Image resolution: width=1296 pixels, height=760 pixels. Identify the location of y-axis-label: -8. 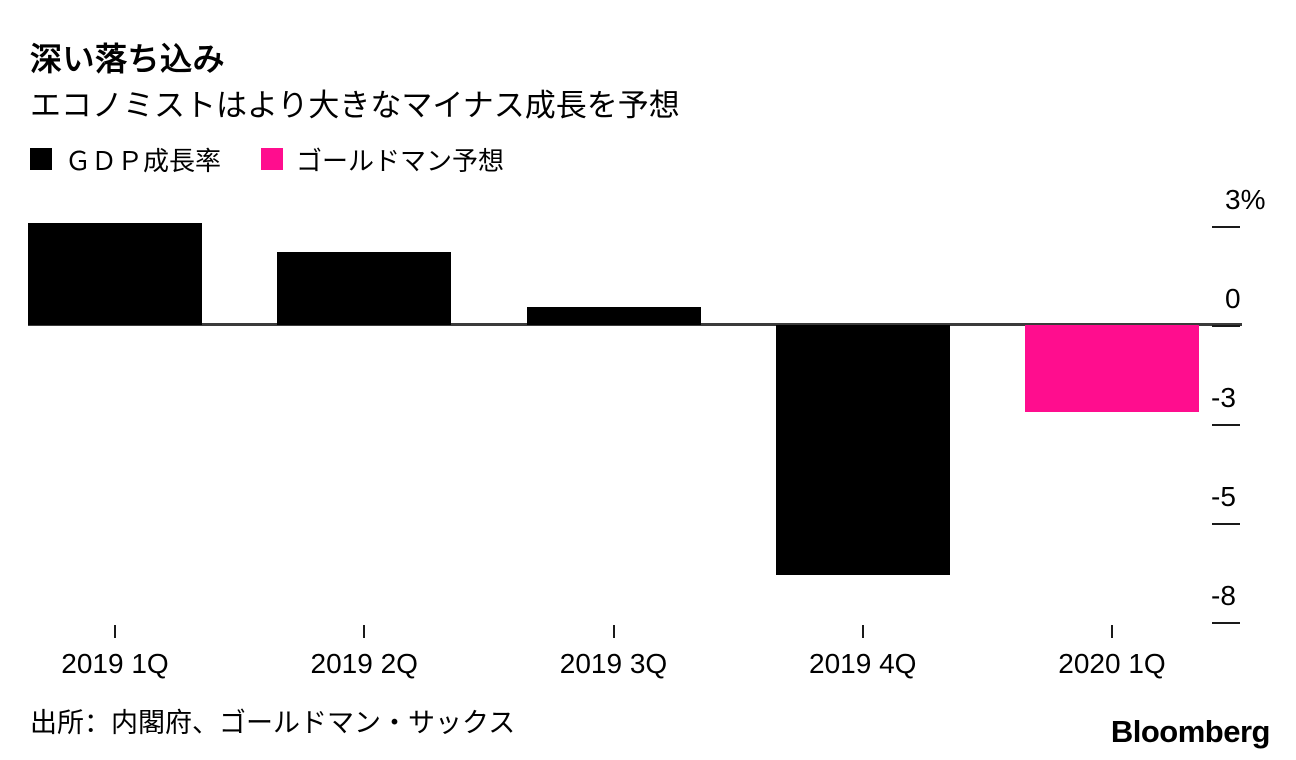
(1223, 595).